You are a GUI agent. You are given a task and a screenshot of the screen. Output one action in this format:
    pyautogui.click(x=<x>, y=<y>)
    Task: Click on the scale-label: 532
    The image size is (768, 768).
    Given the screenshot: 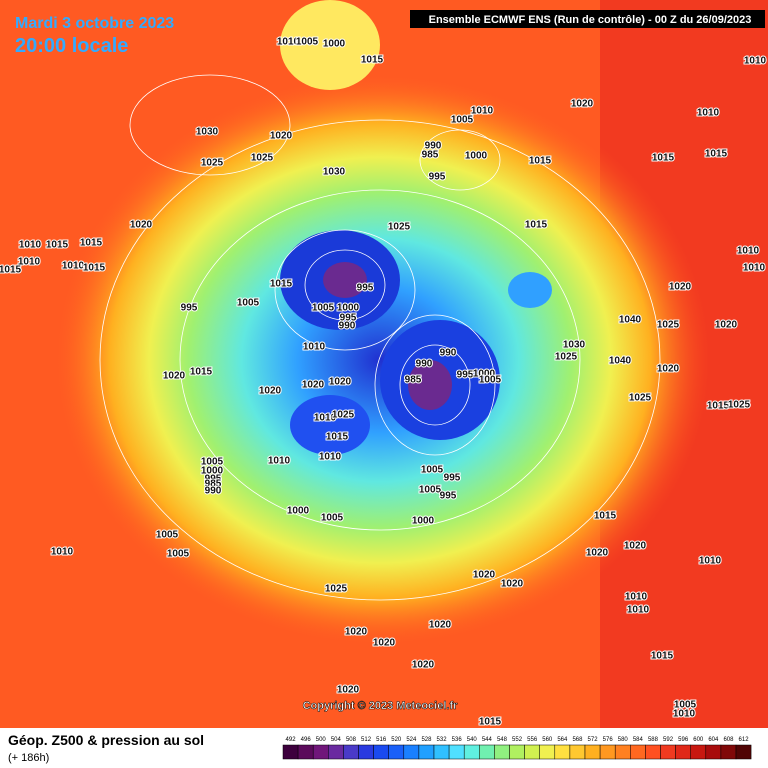 What is the action you would take?
    pyautogui.click(x=442, y=740)
    